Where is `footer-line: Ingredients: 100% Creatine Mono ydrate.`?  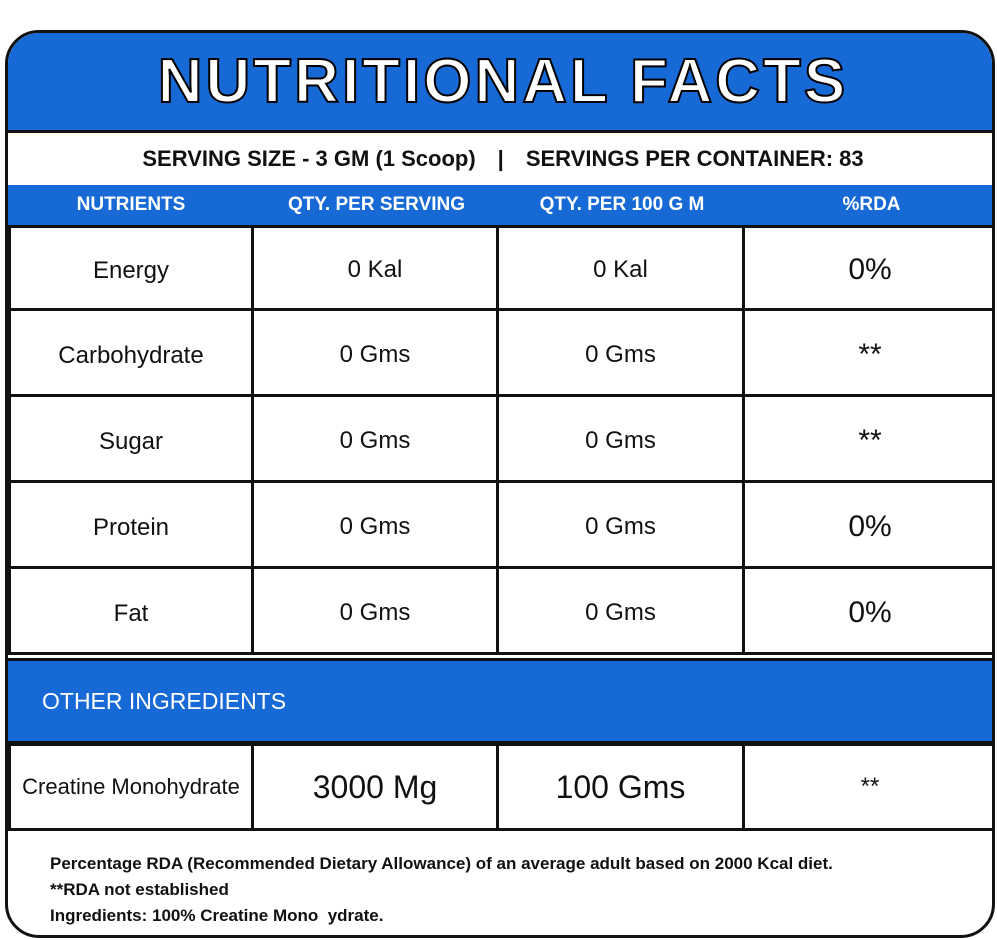
footer-line: Ingredients: 100% Creatine Mono ydrate. is located at coordinates (217, 915).